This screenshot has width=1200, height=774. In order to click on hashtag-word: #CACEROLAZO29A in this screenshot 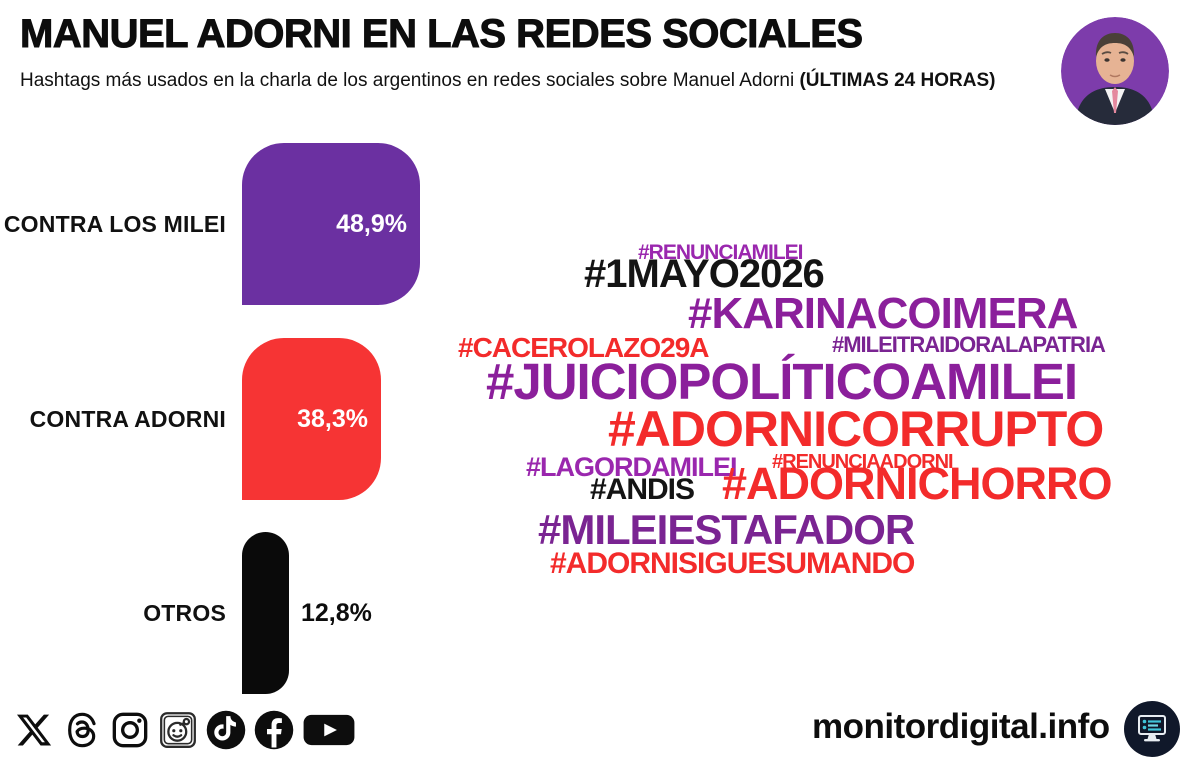, I will do `click(583, 347)`.